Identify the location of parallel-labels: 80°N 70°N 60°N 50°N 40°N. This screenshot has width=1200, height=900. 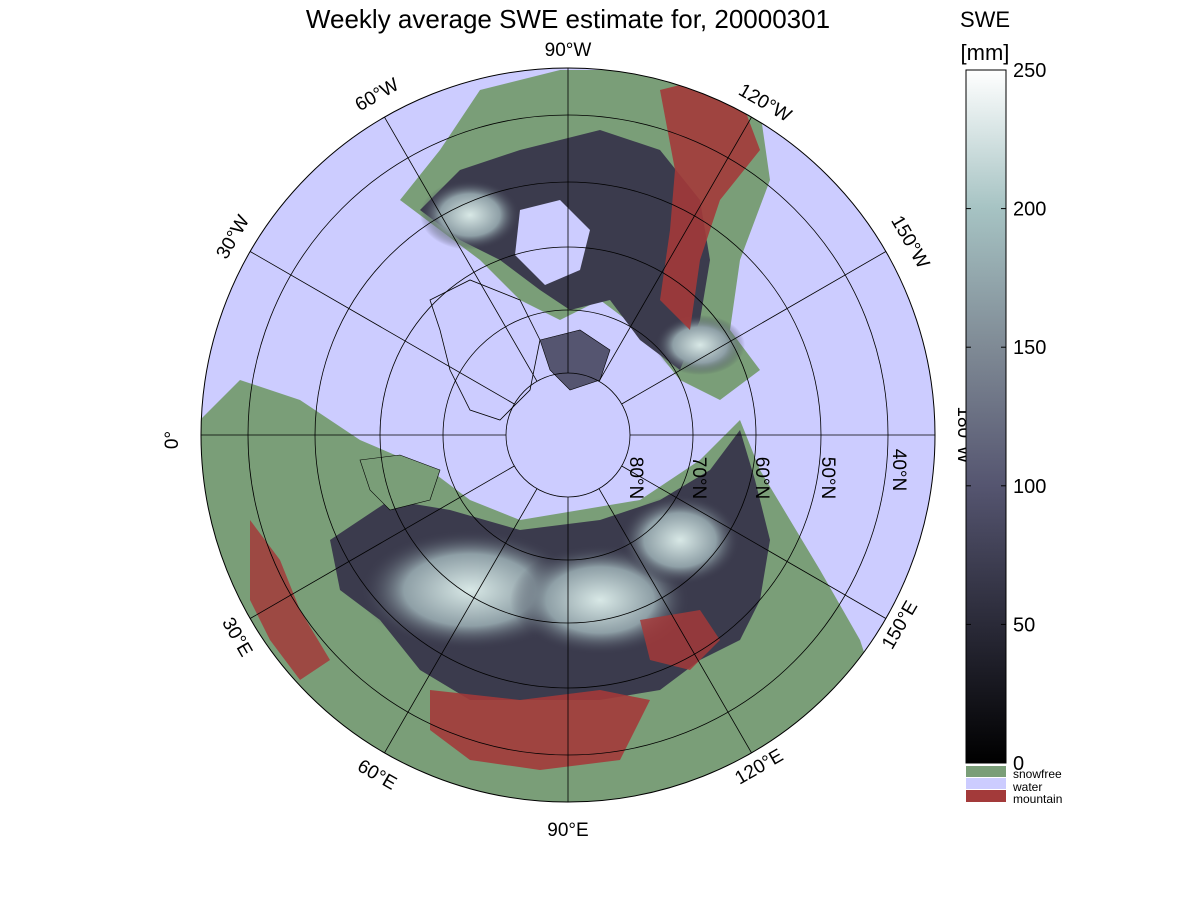
(767, 474).